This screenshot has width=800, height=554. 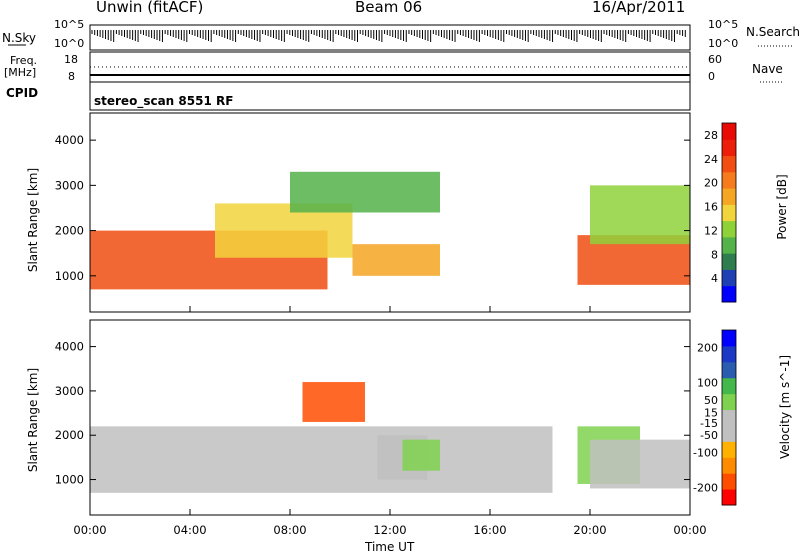 I want to click on nsearch-tick-low: 10^0, so click(x=723, y=43).